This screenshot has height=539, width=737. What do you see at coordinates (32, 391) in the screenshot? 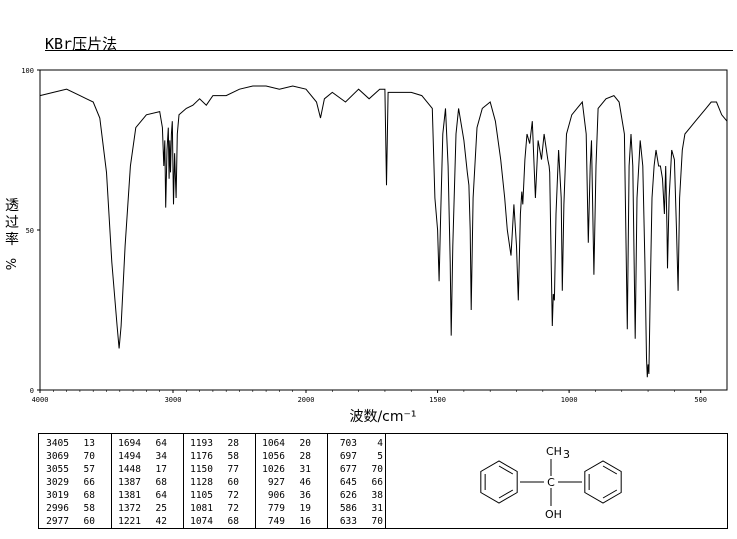
I see `y-tick-label: 0` at bounding box center [32, 391].